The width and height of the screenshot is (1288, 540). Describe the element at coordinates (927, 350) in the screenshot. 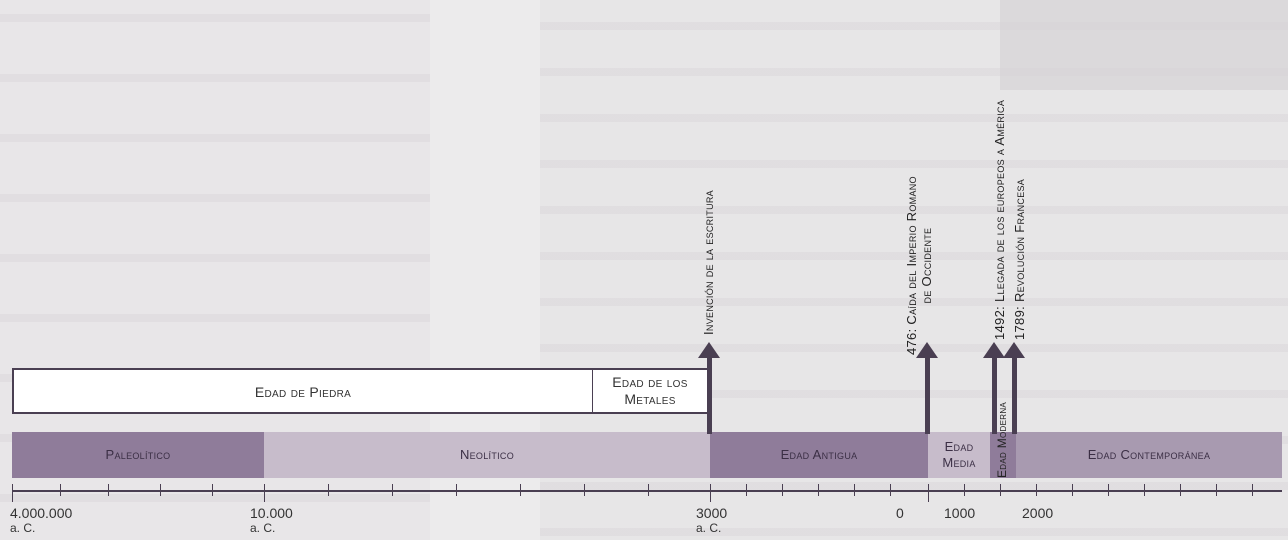

I see `event-roma-arrowhead` at that location.